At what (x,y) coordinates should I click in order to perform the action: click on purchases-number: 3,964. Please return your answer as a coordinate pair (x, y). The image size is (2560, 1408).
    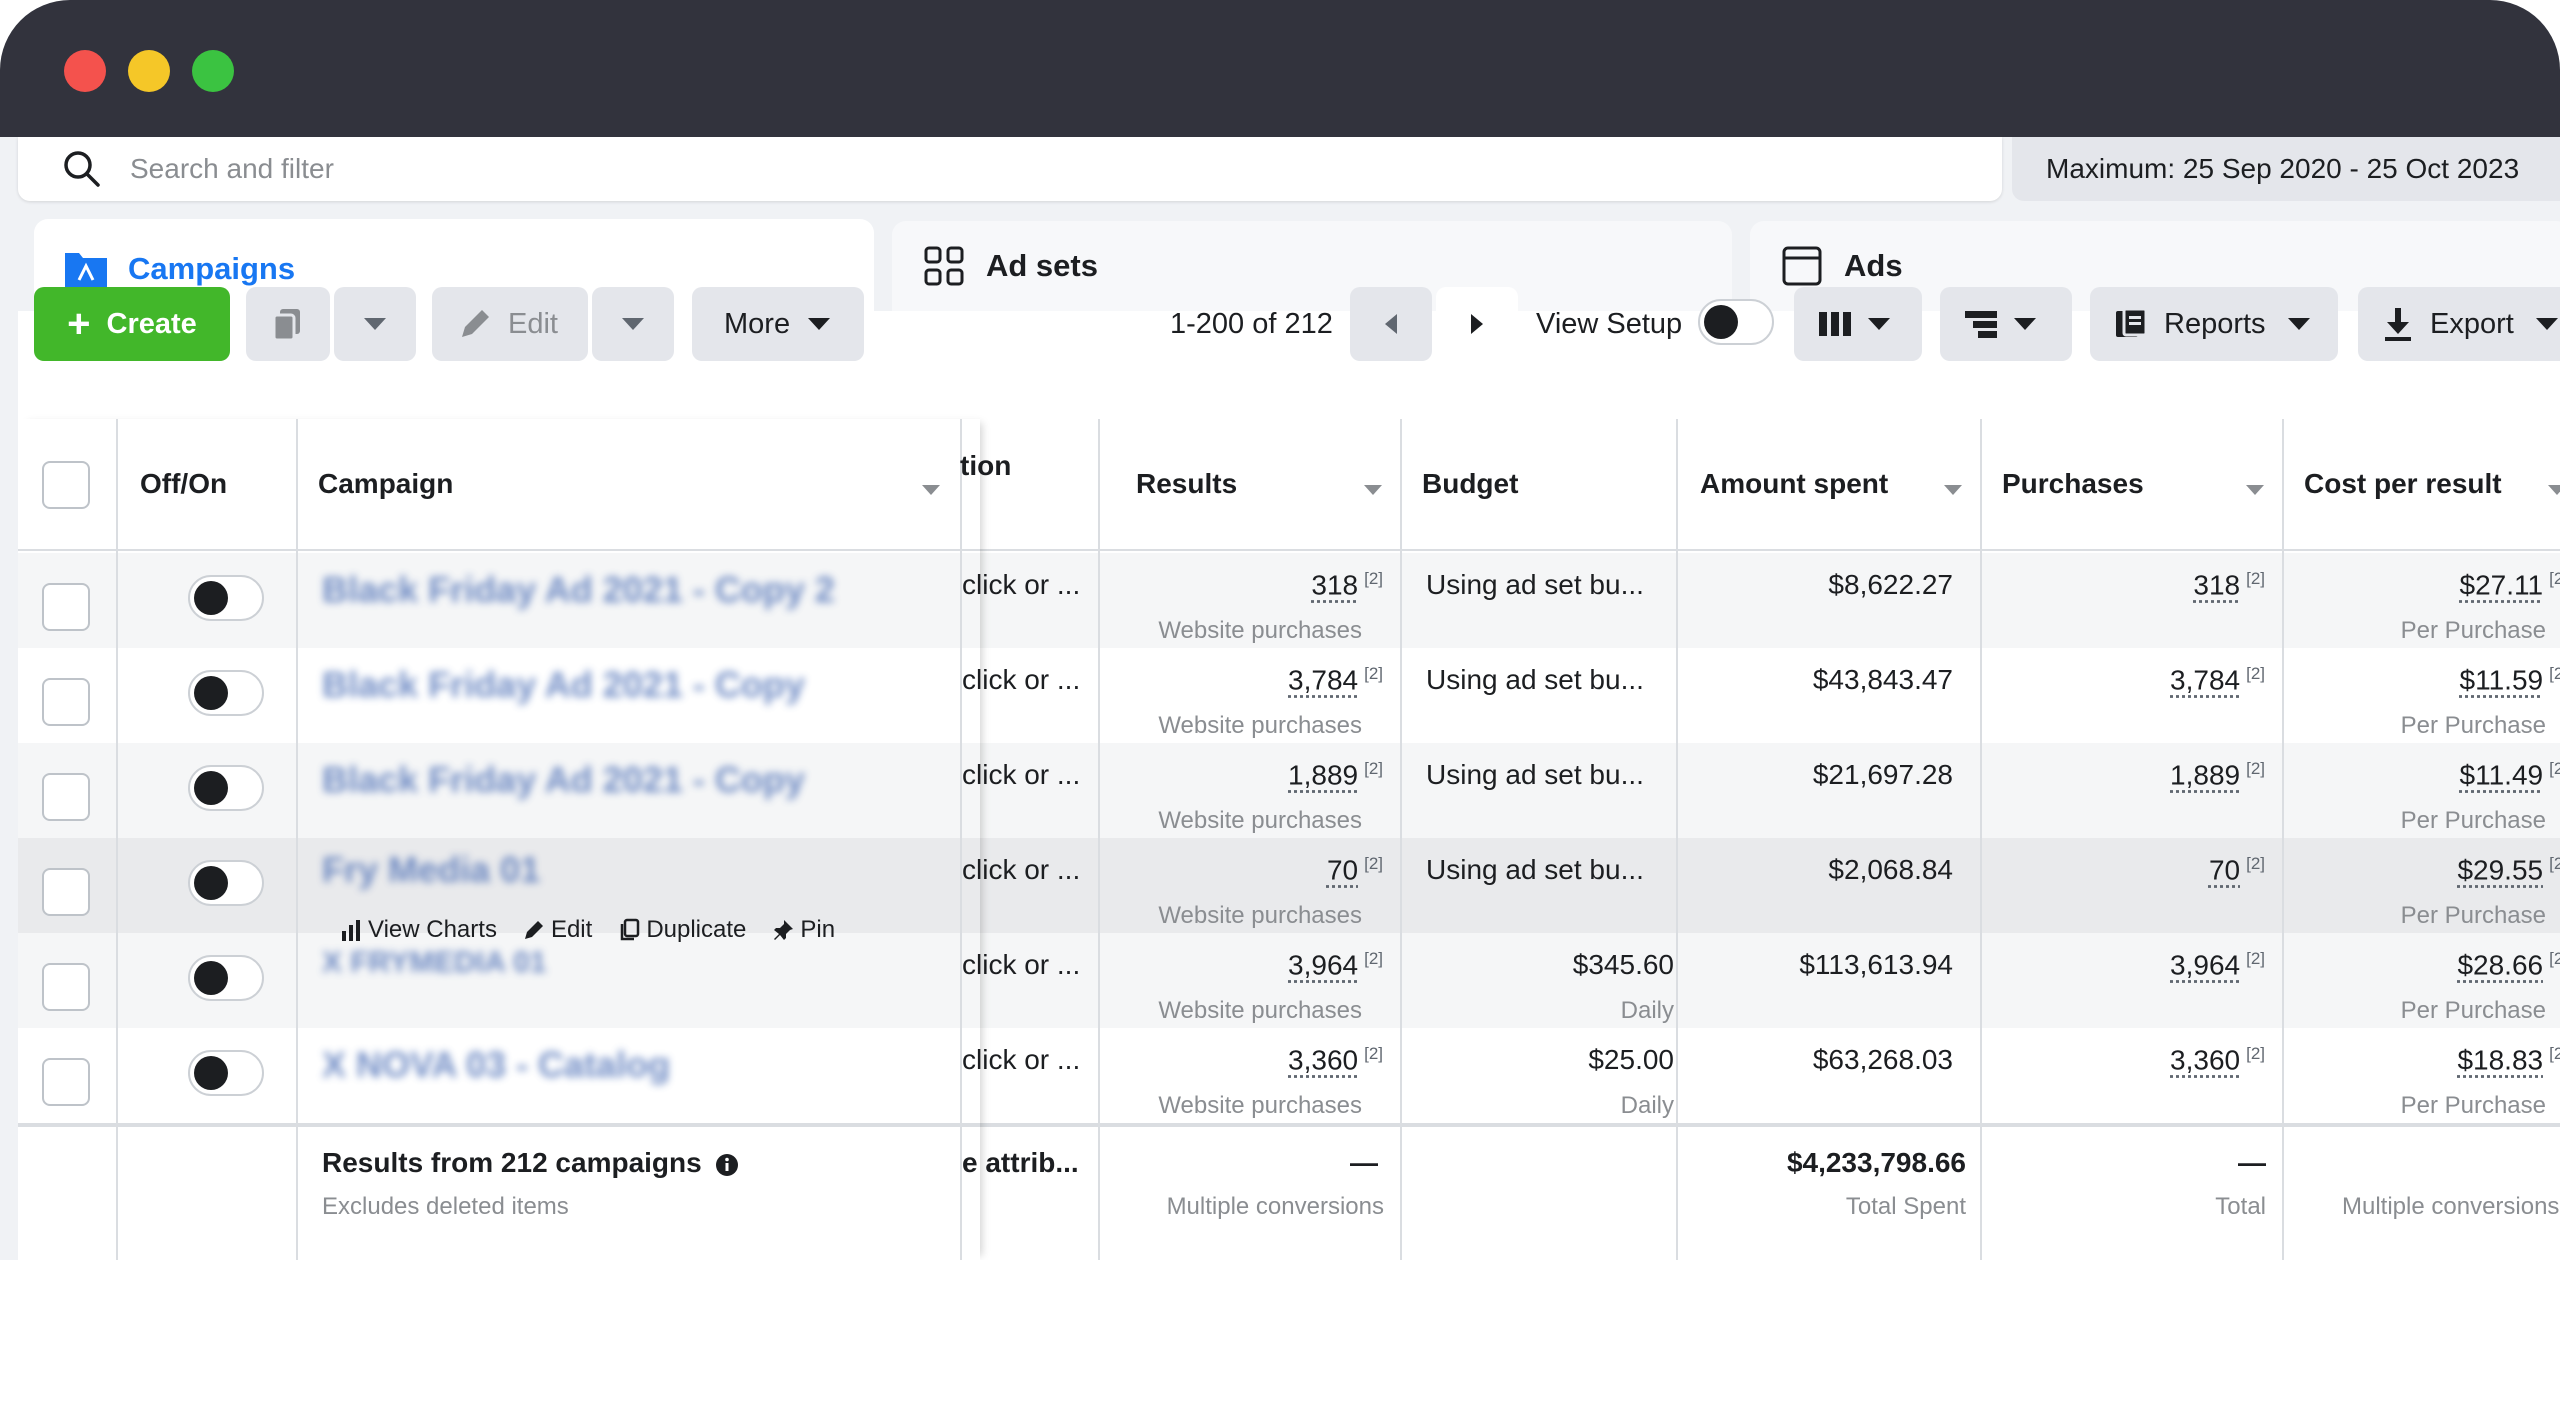
    Looking at the image, I should click on (2205, 965).